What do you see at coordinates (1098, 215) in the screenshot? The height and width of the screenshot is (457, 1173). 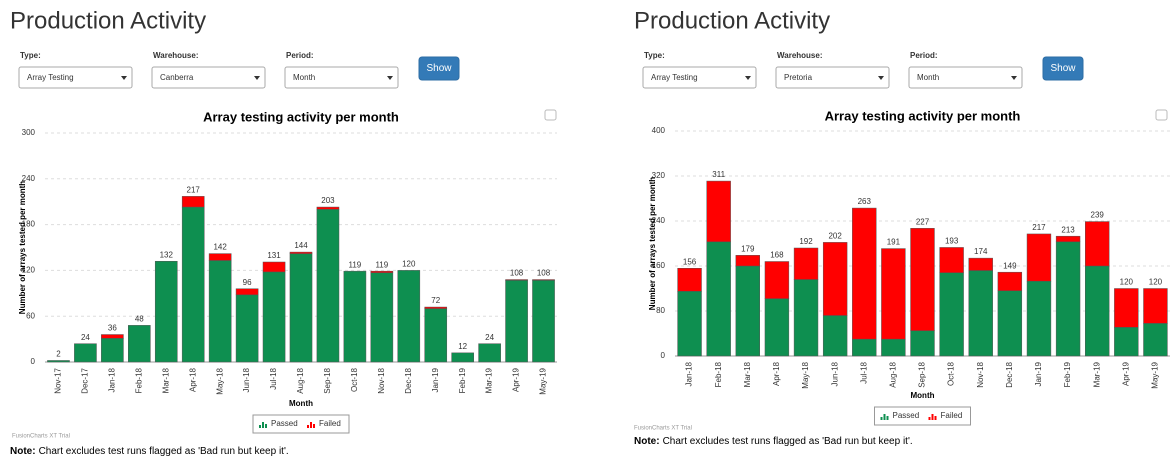 I see `total-label: 239` at bounding box center [1098, 215].